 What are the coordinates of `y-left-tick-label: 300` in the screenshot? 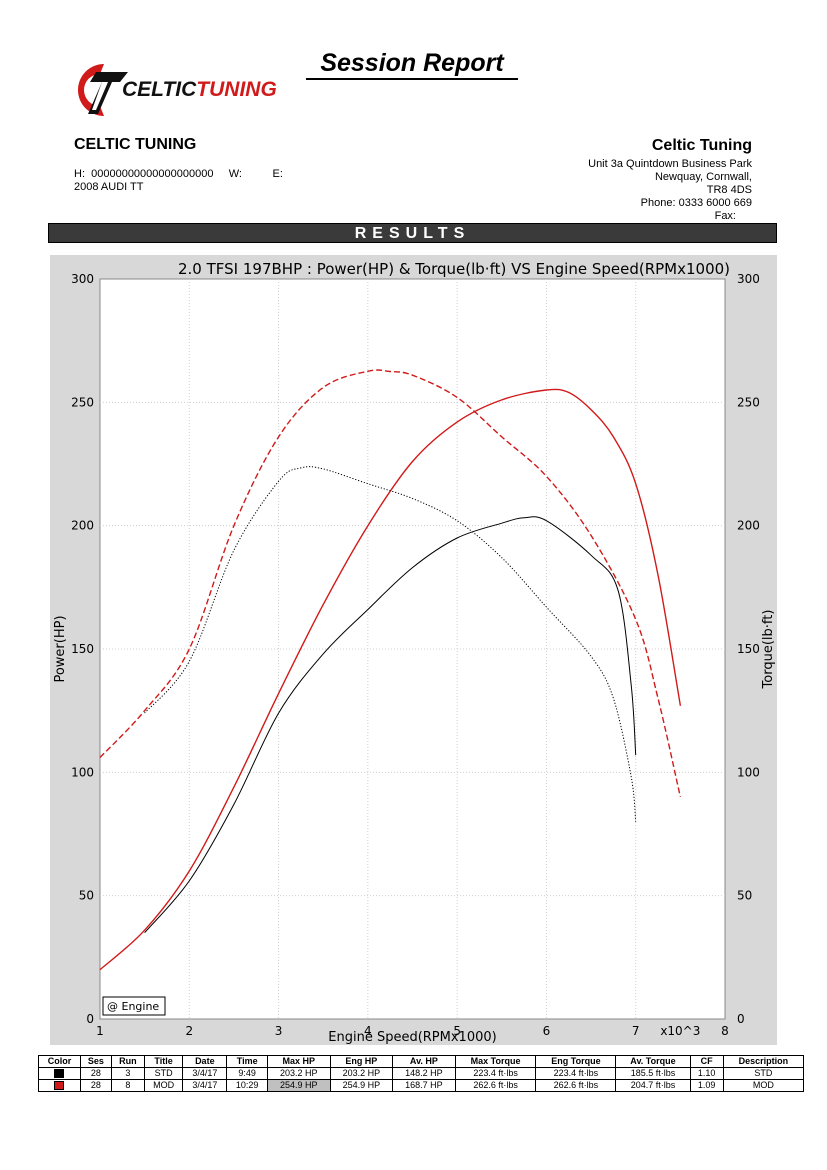 It's located at (82, 279).